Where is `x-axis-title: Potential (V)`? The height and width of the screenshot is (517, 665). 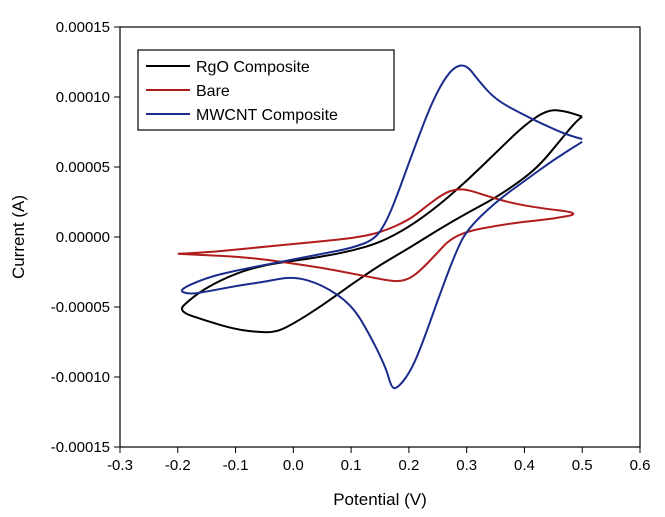
x-axis-title: Potential (V) is located at coordinates (380, 499).